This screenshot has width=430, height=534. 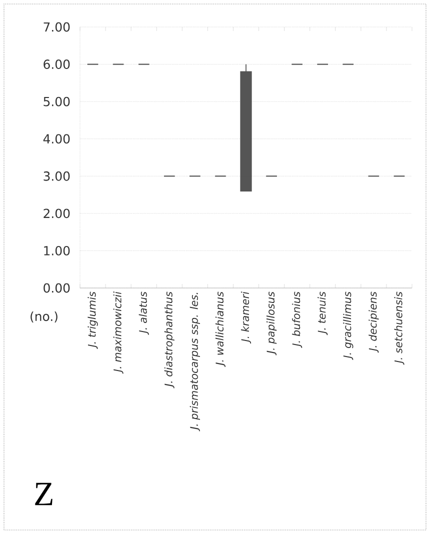 I want to click on y-axis-title: (no.), so click(x=44, y=317).